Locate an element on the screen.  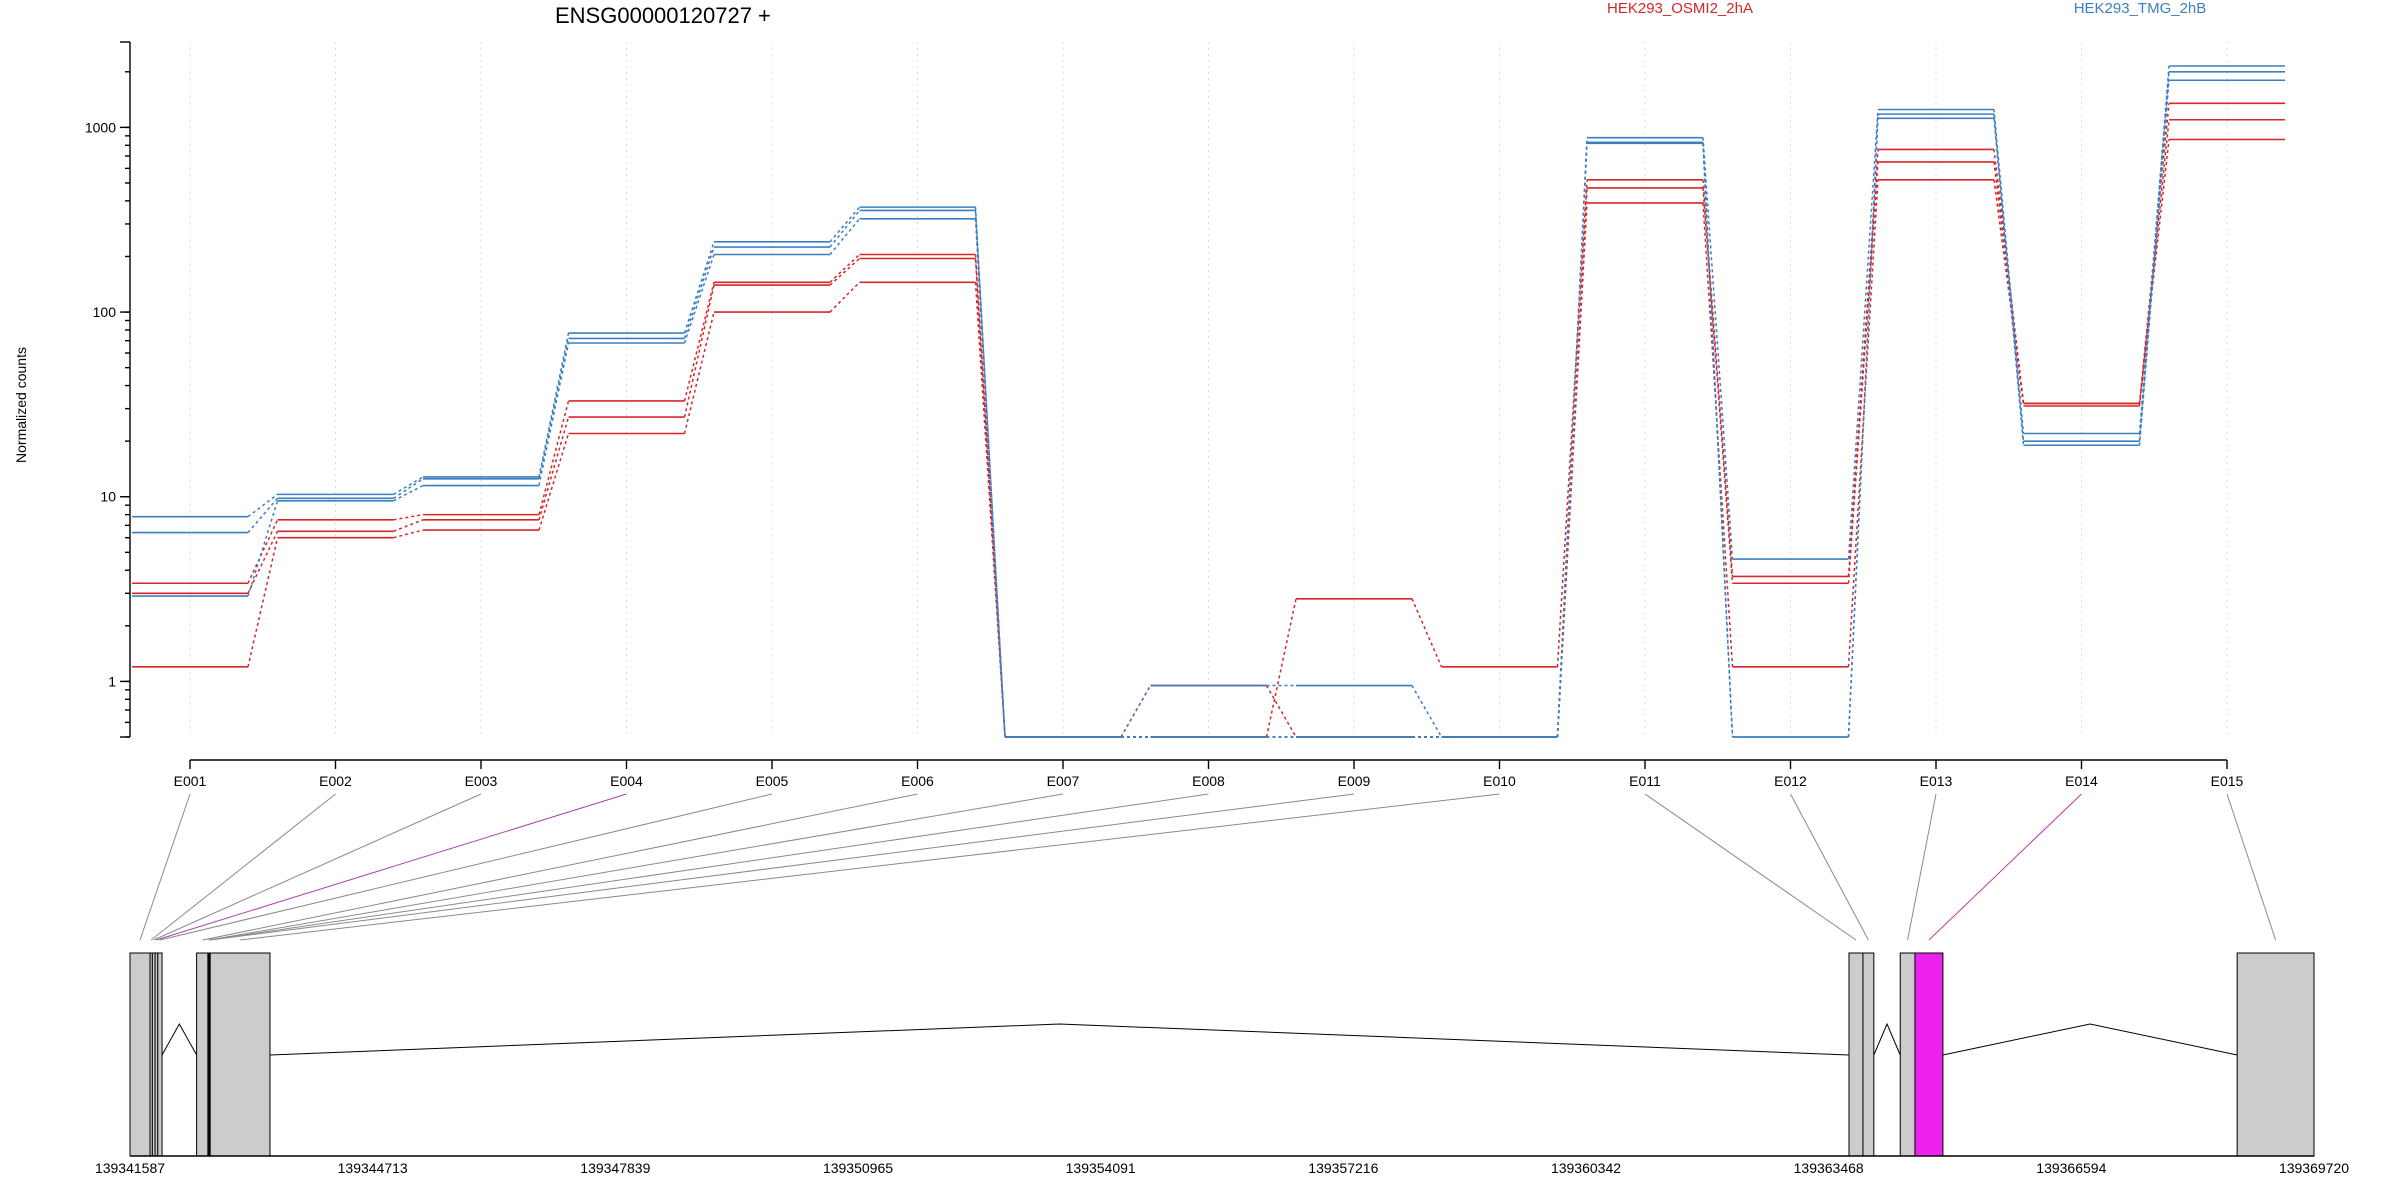
x-tick-label-e006: E006 is located at coordinates (917, 781).